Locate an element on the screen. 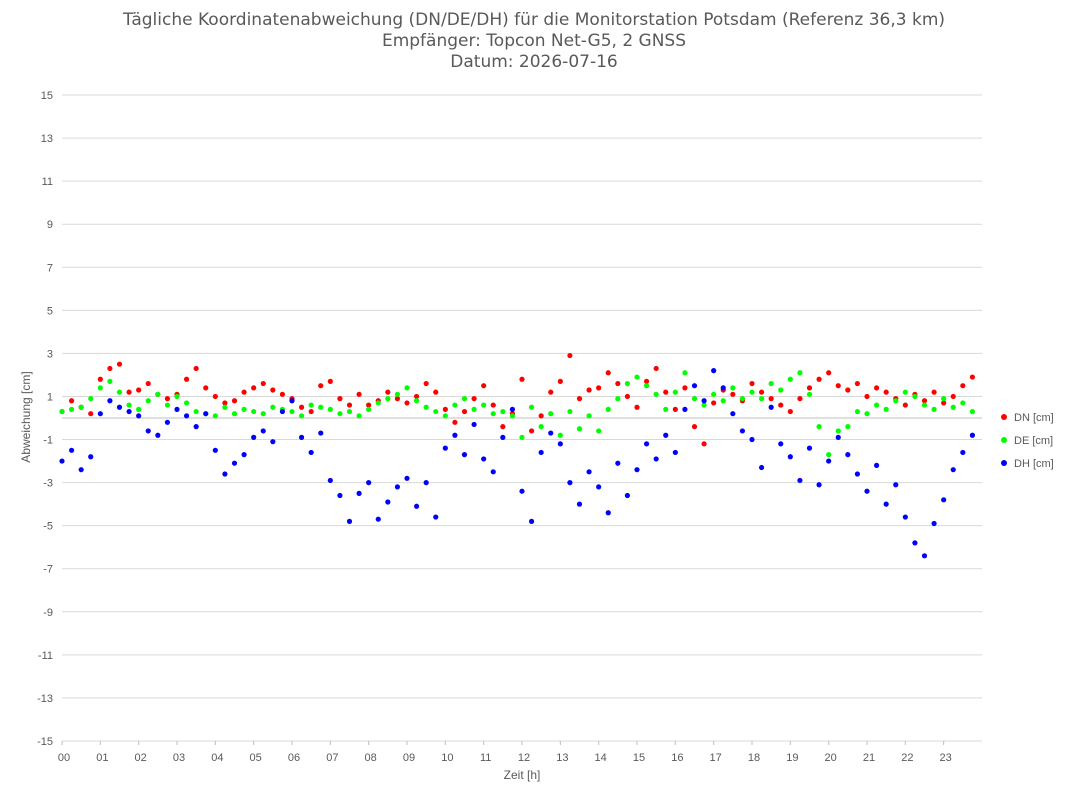 Image resolution: width=1068 pixels, height=801 pixels. y-tick-label: 1 is located at coordinates (50, 397).